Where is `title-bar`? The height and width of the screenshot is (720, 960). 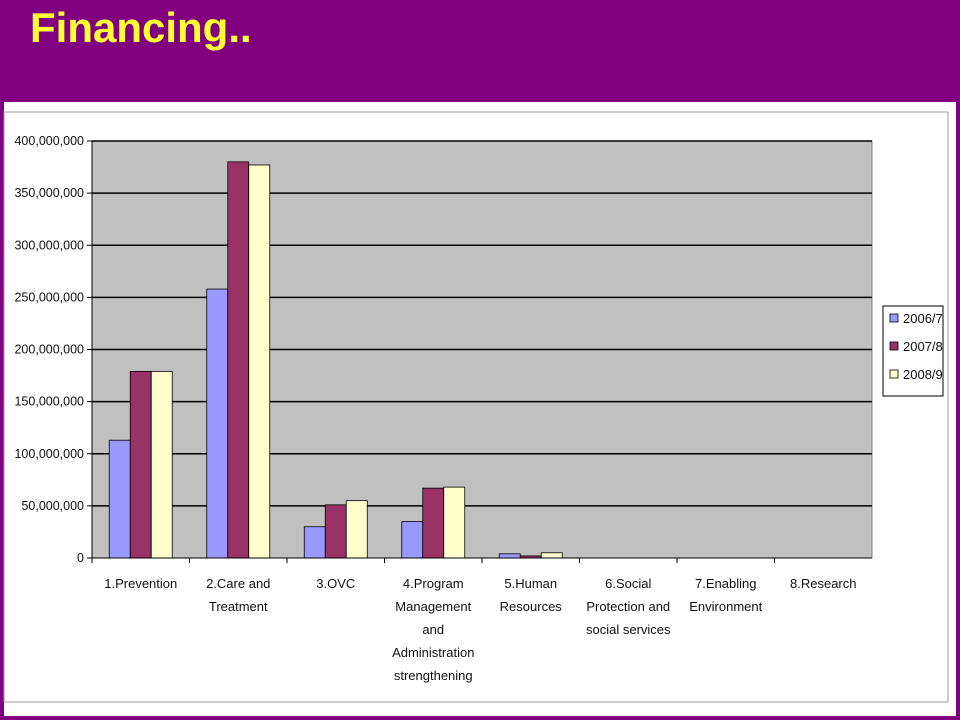 title-bar is located at coordinates (480, 51).